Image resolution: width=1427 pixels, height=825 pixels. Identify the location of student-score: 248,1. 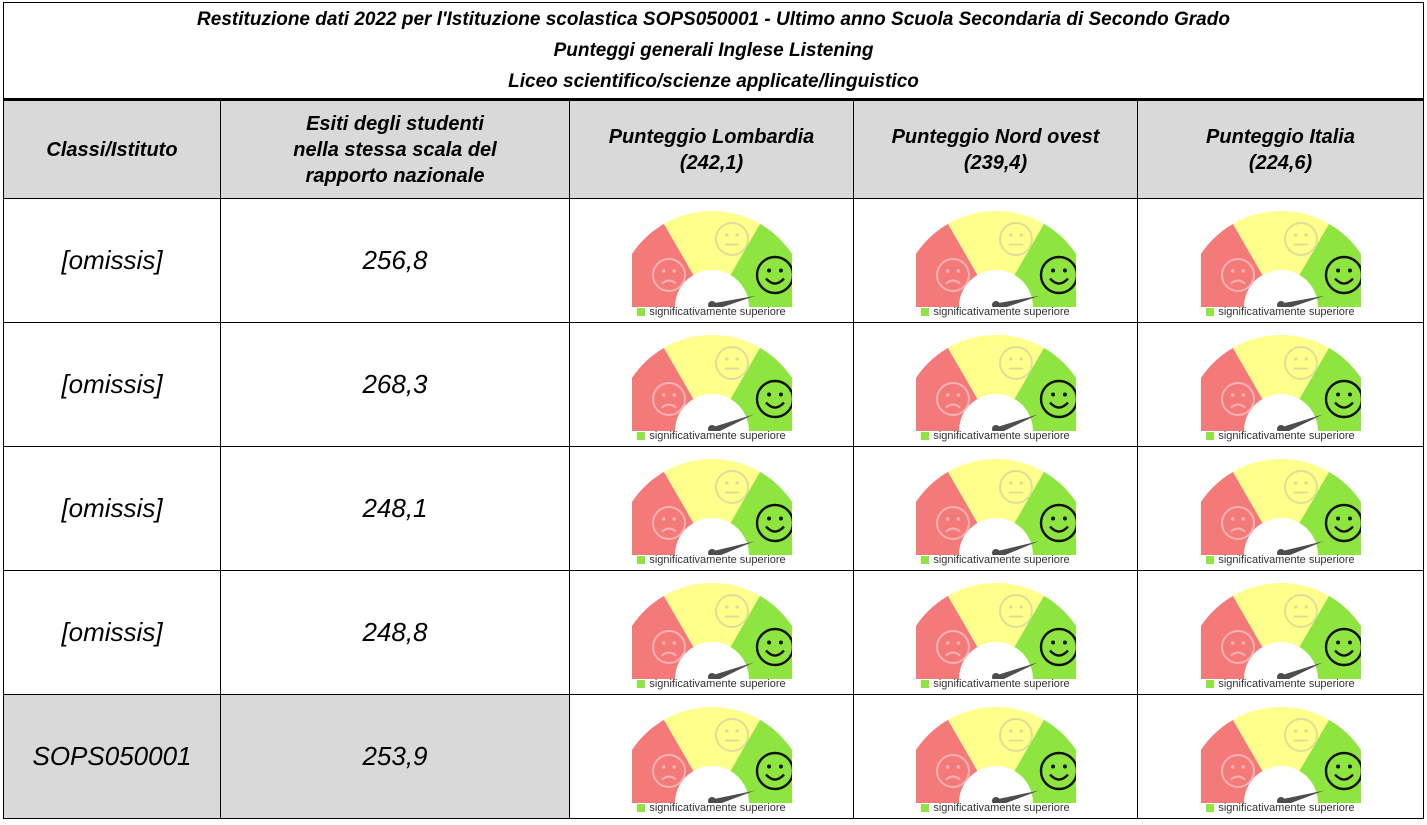
(395, 508).